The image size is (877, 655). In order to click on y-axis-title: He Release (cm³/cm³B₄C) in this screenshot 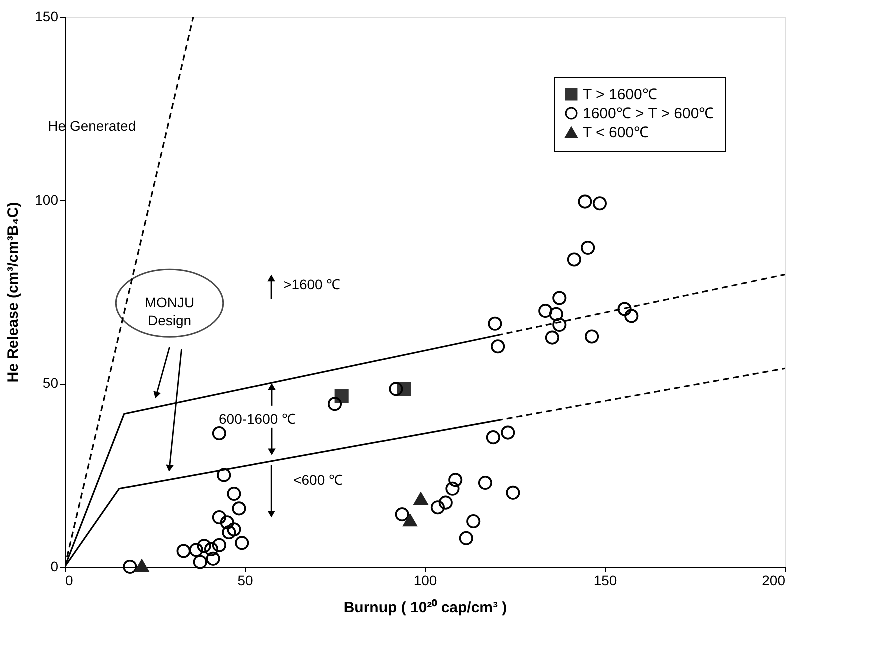, I will do `click(13, 292)`.